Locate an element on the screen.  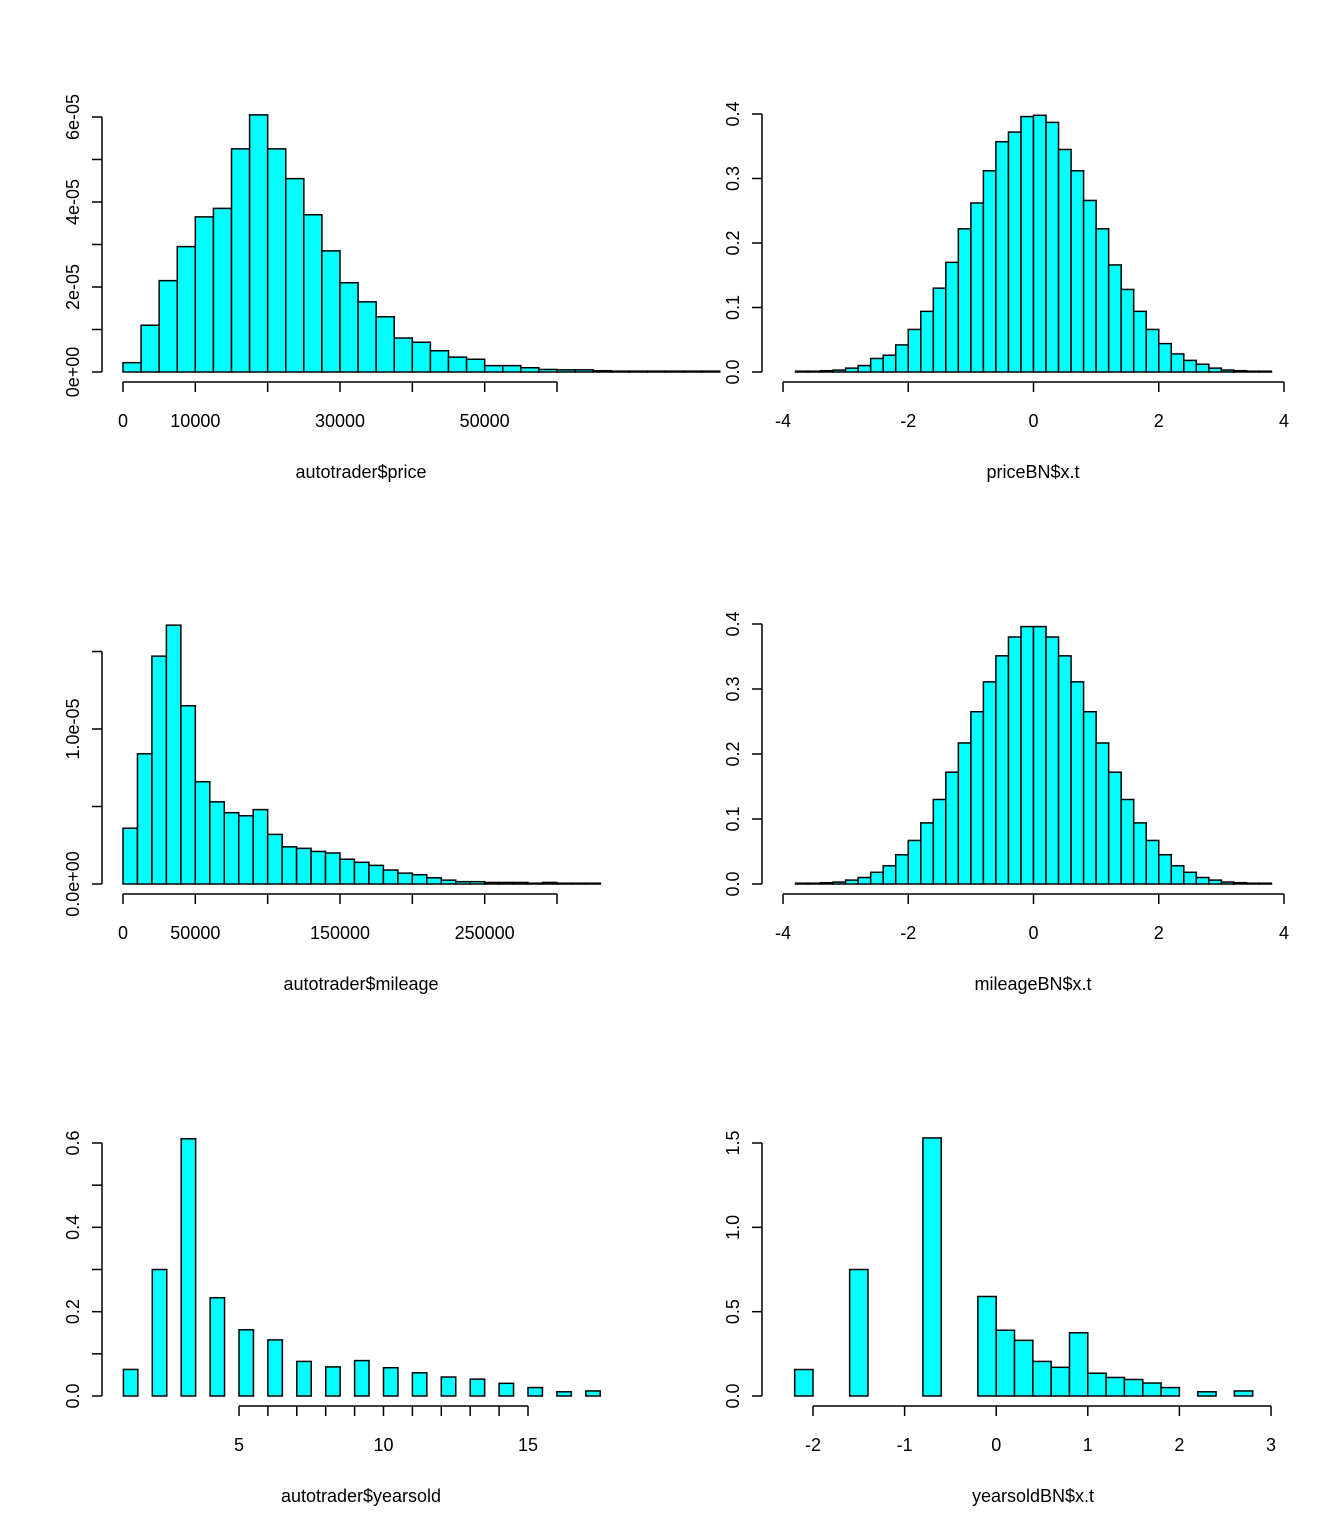
x-axis-title: mileageBN$x.t is located at coordinates (1032, 984).